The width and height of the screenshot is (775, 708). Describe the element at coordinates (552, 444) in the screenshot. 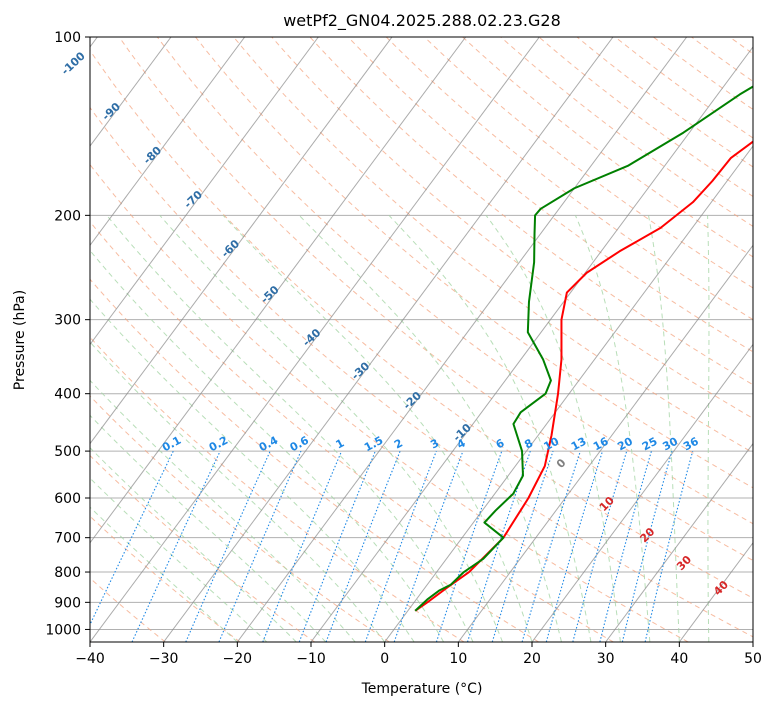

I see `mixing-ratio-label: 10` at that location.